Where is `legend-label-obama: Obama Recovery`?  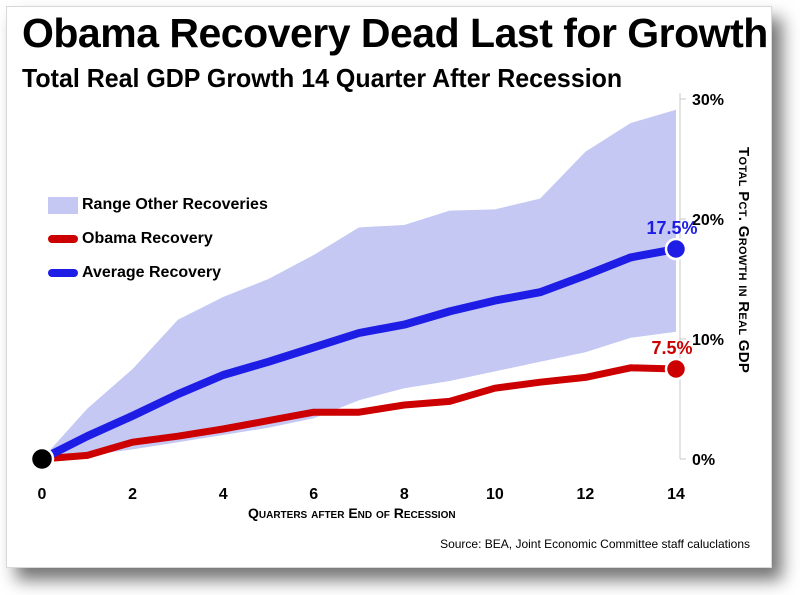
legend-label-obama: Obama Recovery is located at coordinates (147, 238).